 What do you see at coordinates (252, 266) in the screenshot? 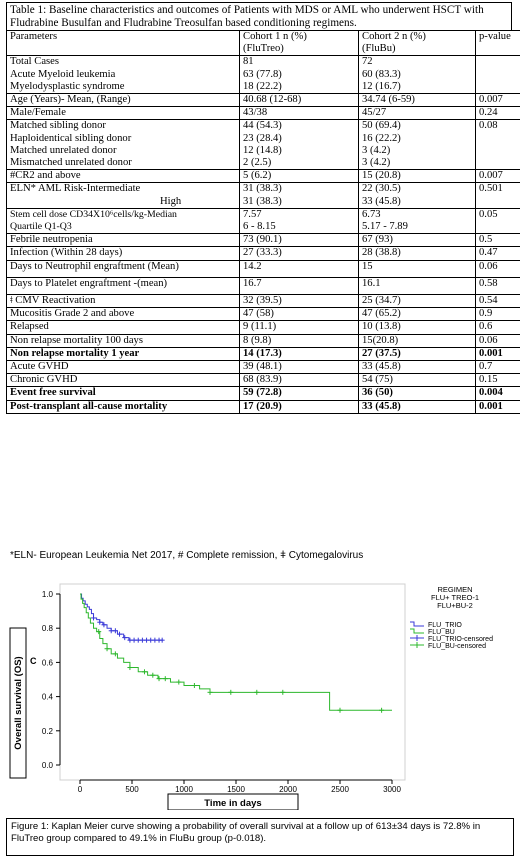
I see `cell-cohort1-line: 14.2` at bounding box center [252, 266].